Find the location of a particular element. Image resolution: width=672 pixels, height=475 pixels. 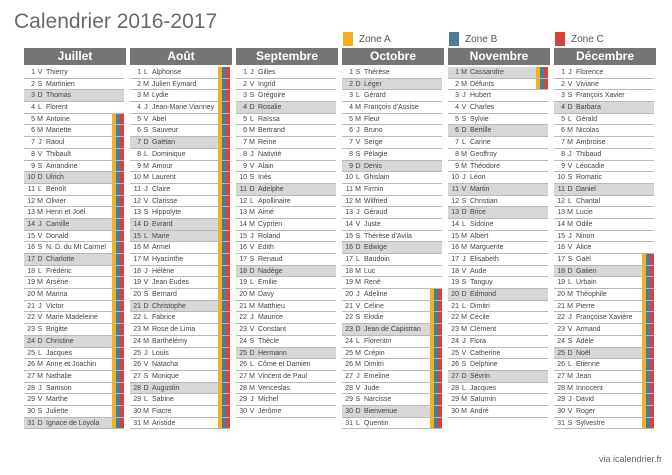

day-row: 5 L Gérald is located at coordinates (604, 120).